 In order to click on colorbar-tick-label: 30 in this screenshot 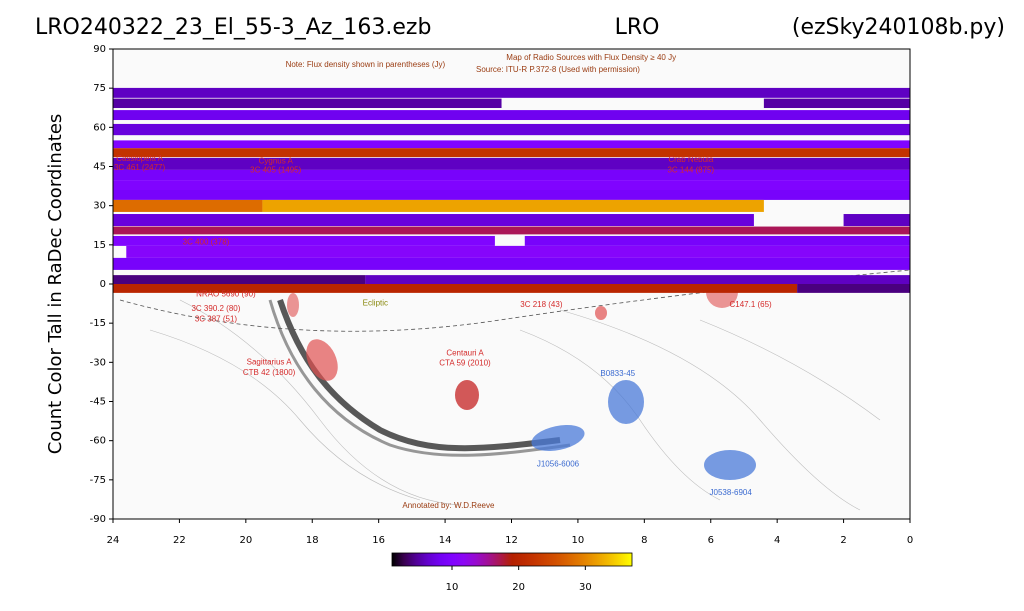, I will do `click(585, 587)`.